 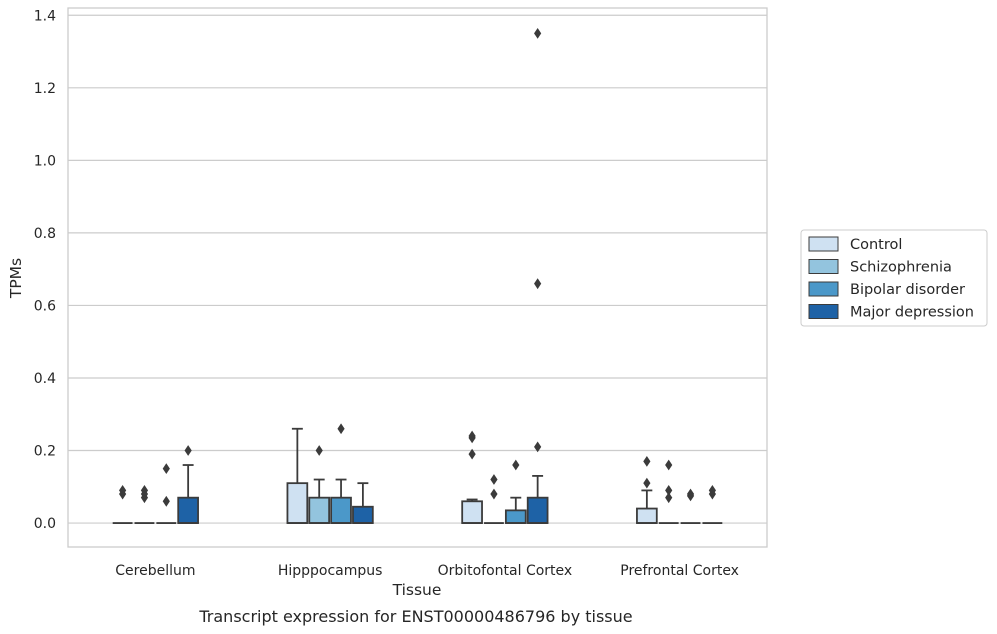 What do you see at coordinates (45, 379) in the screenshot?
I see `y-tick-label: 0.4` at bounding box center [45, 379].